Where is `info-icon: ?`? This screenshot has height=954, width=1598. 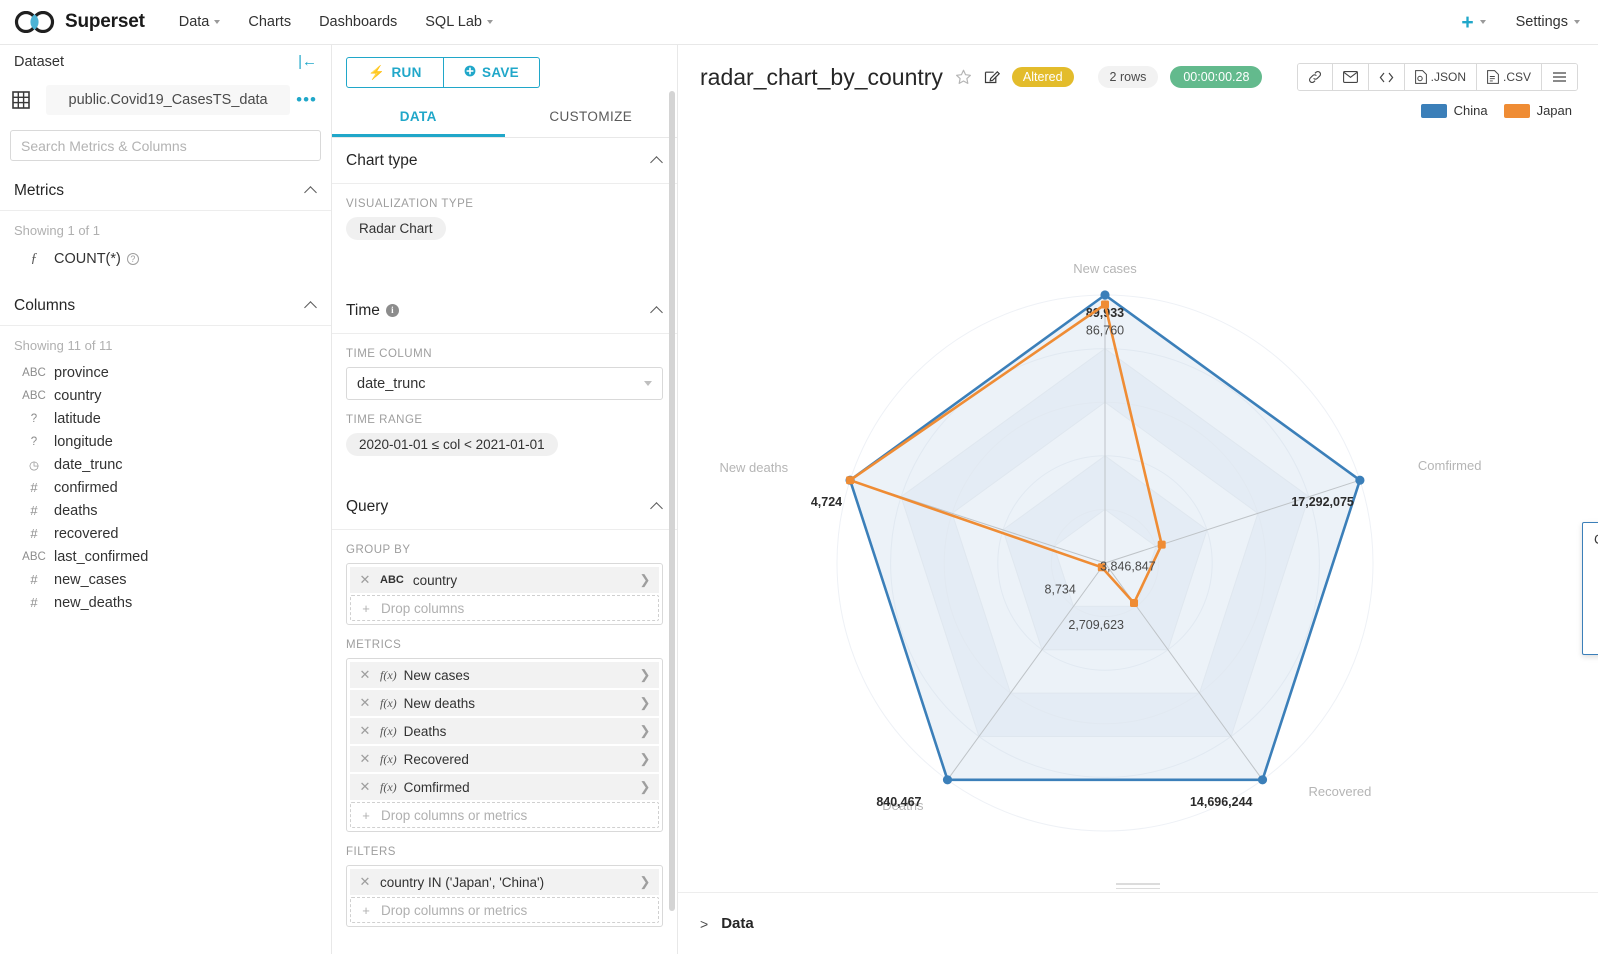
info-icon: ? is located at coordinates (132, 259).